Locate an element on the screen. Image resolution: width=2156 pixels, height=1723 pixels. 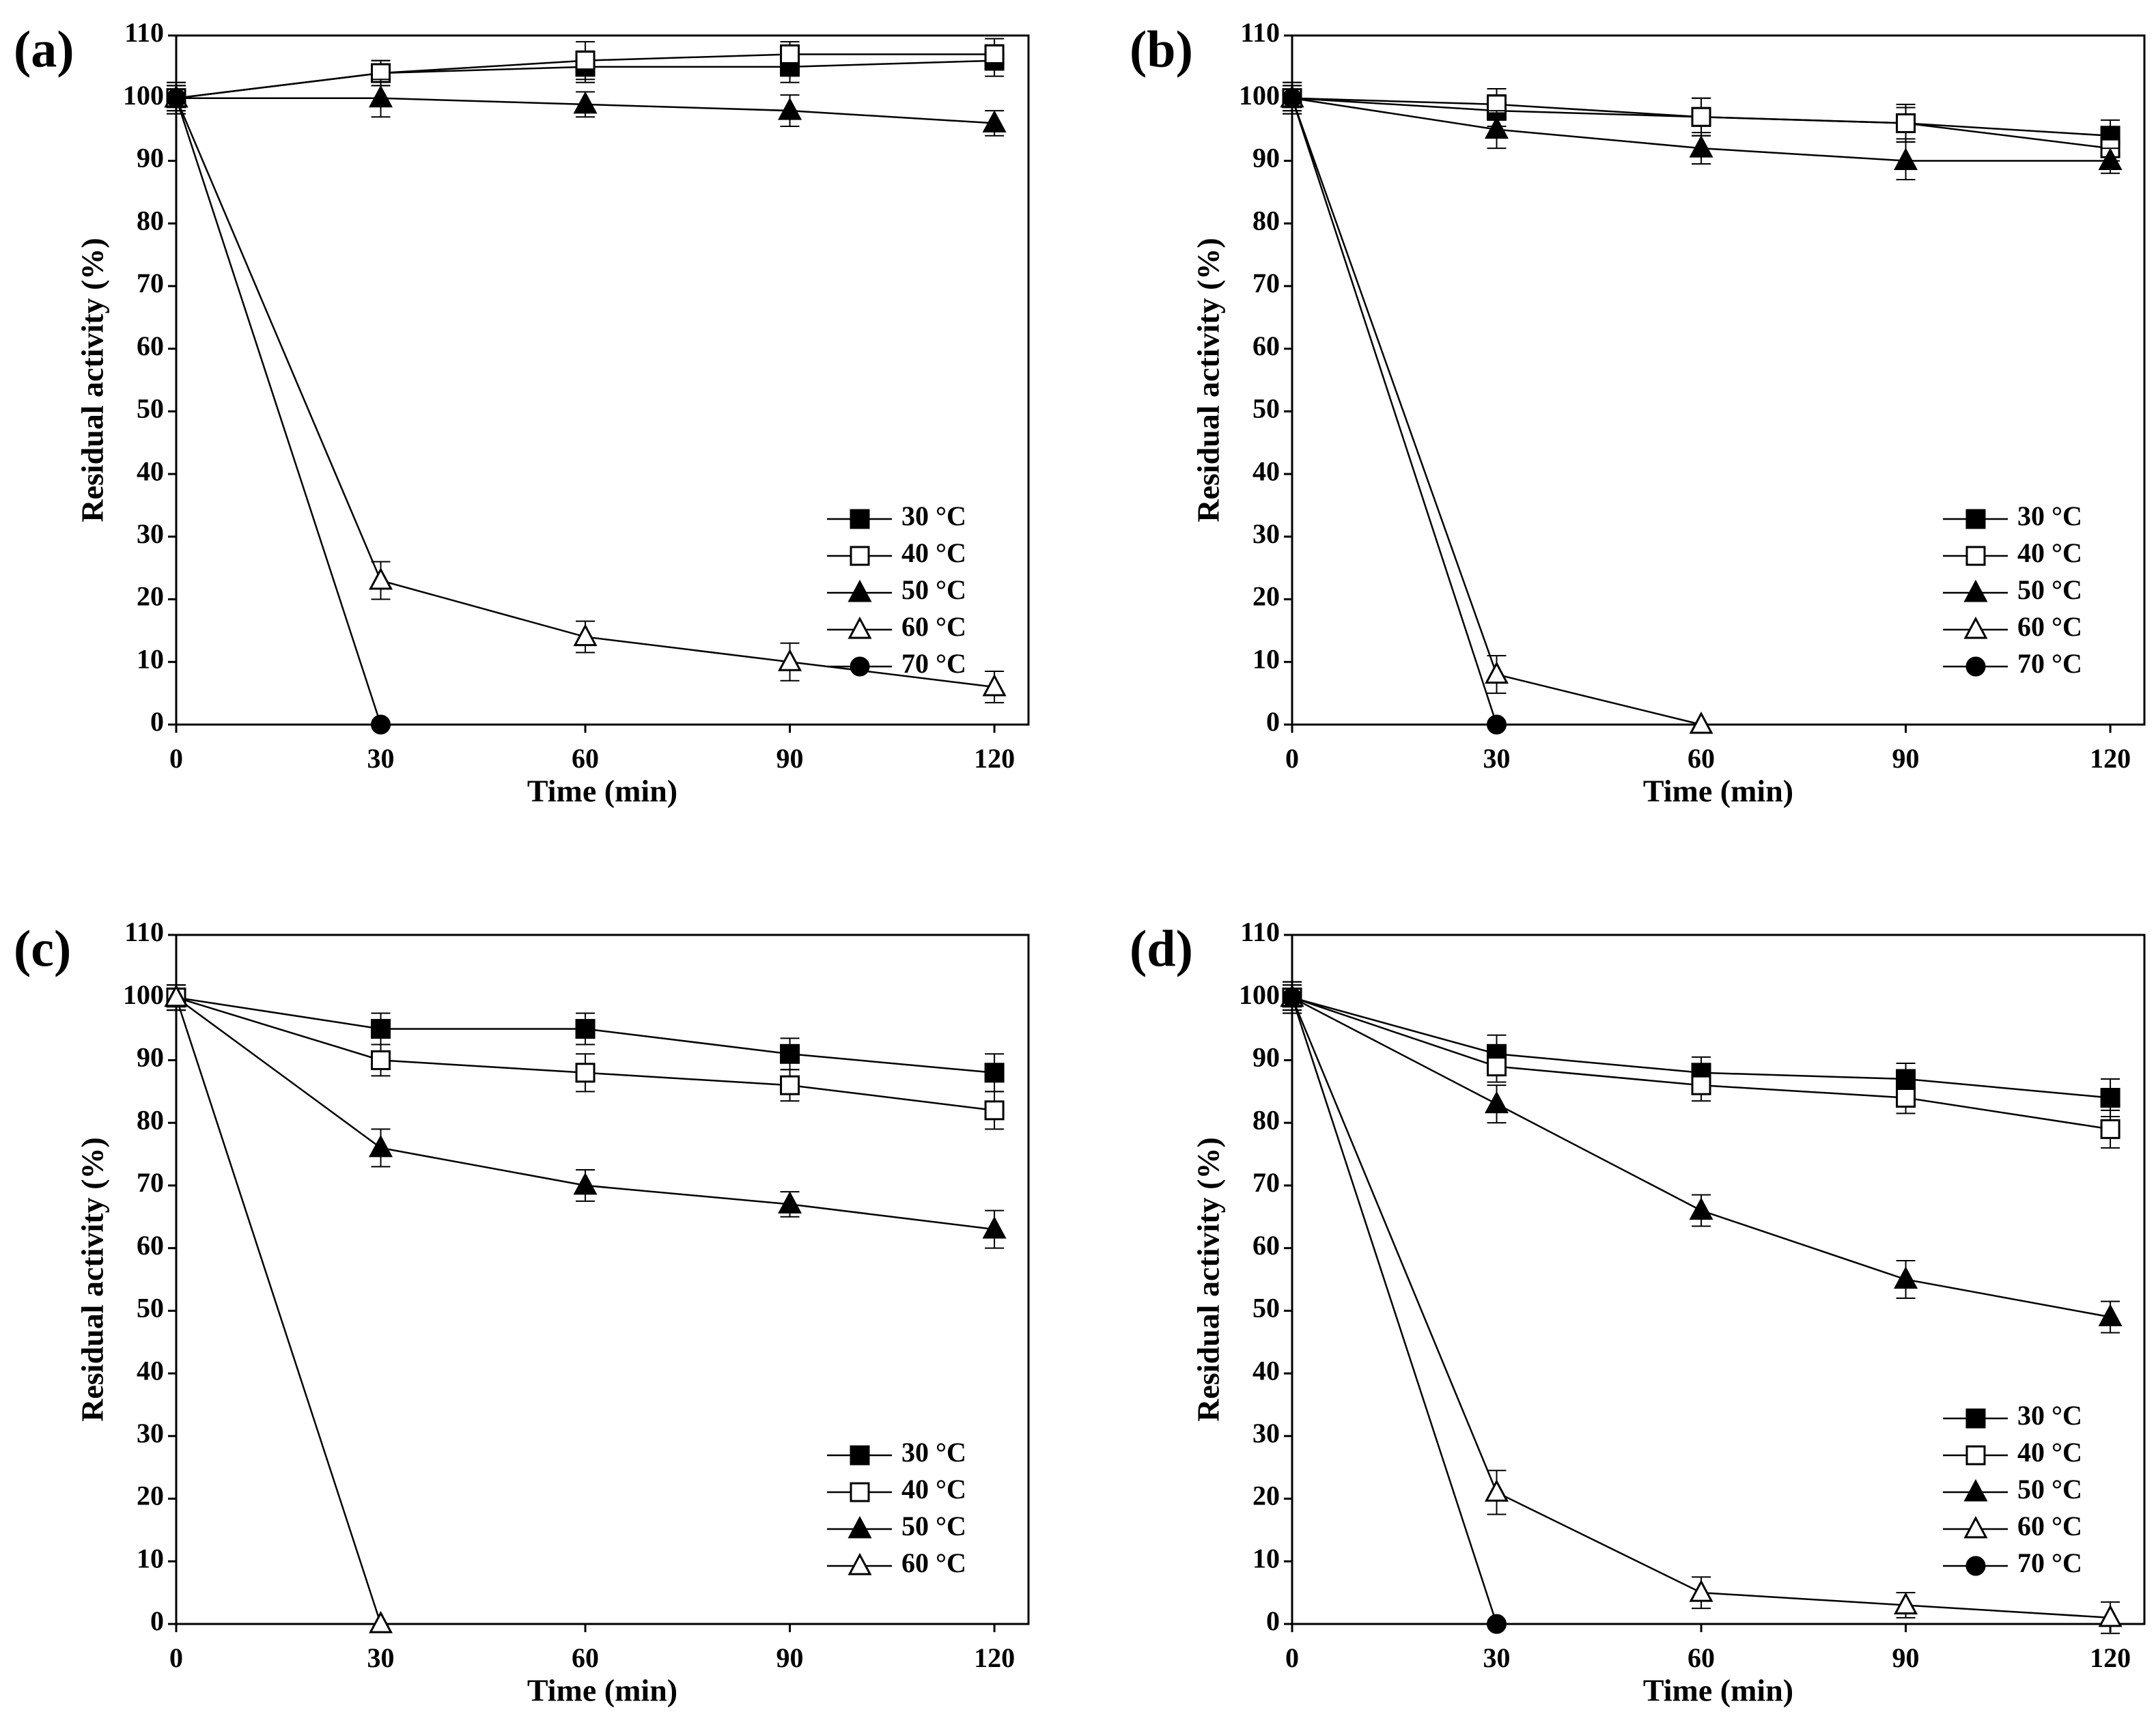
legend-label: 60 °C is located at coordinates (933, 1563).